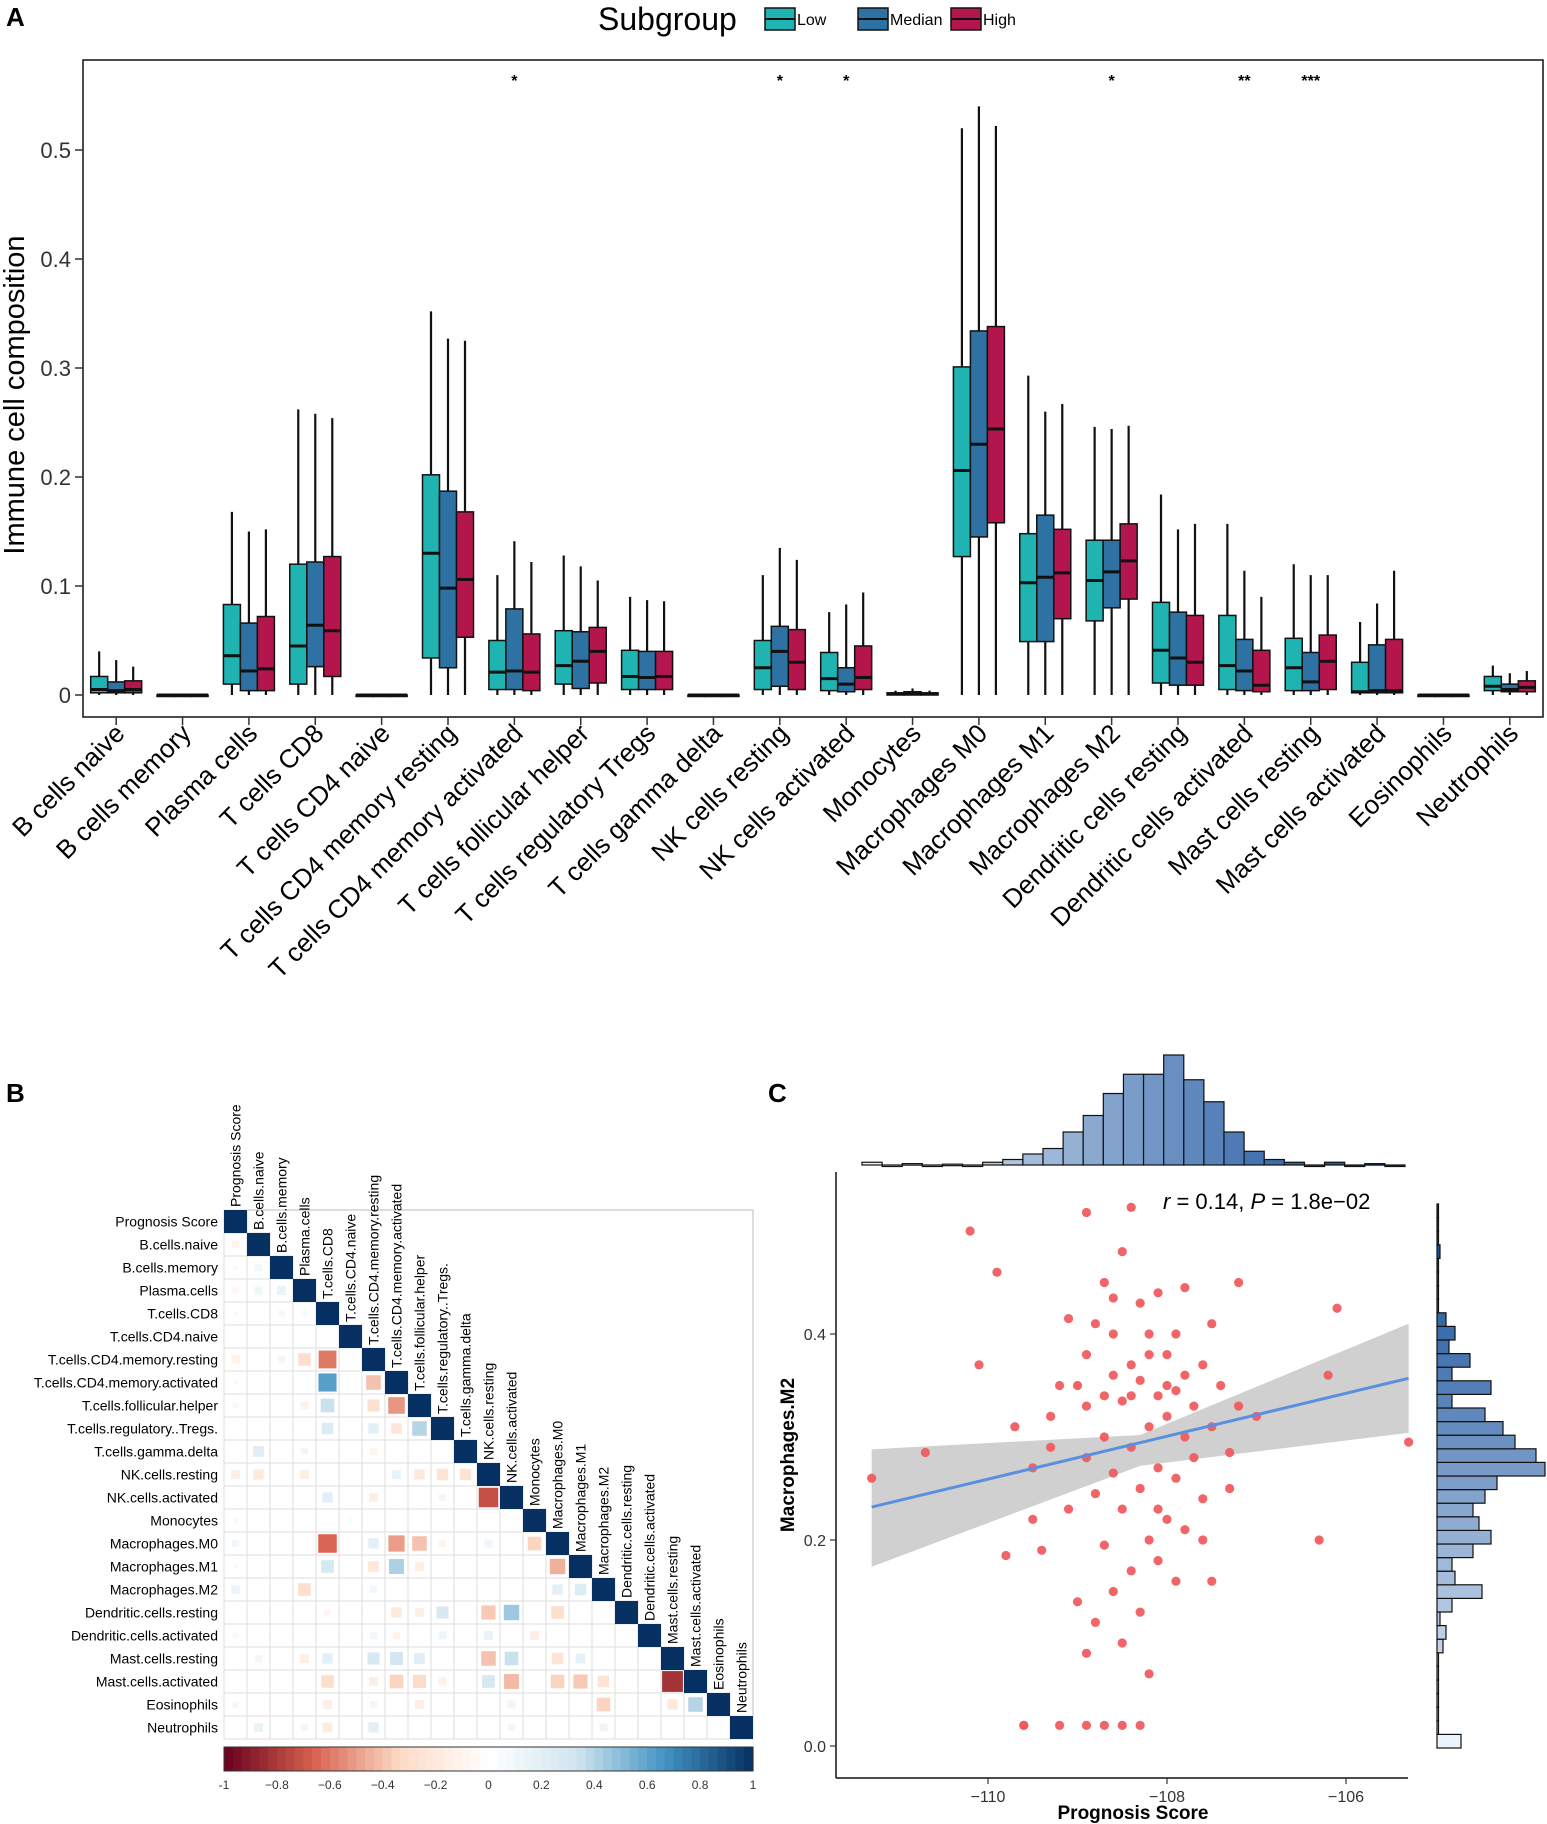  I want to click on box-mast-cells-activated-median, so click(1377, 669).